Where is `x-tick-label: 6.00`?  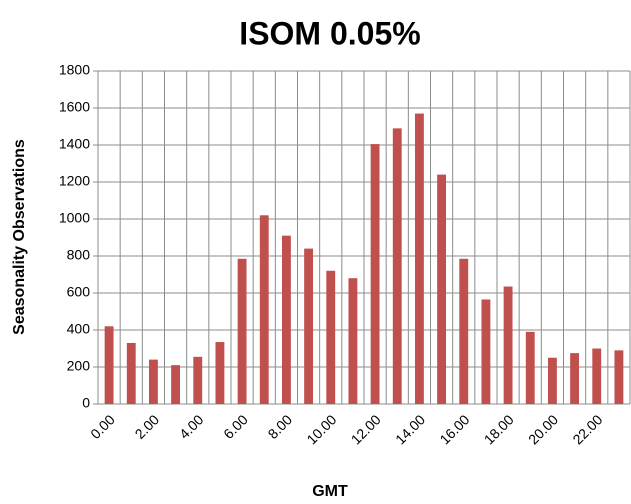
x-tick-label: 6.00 is located at coordinates (235, 426).